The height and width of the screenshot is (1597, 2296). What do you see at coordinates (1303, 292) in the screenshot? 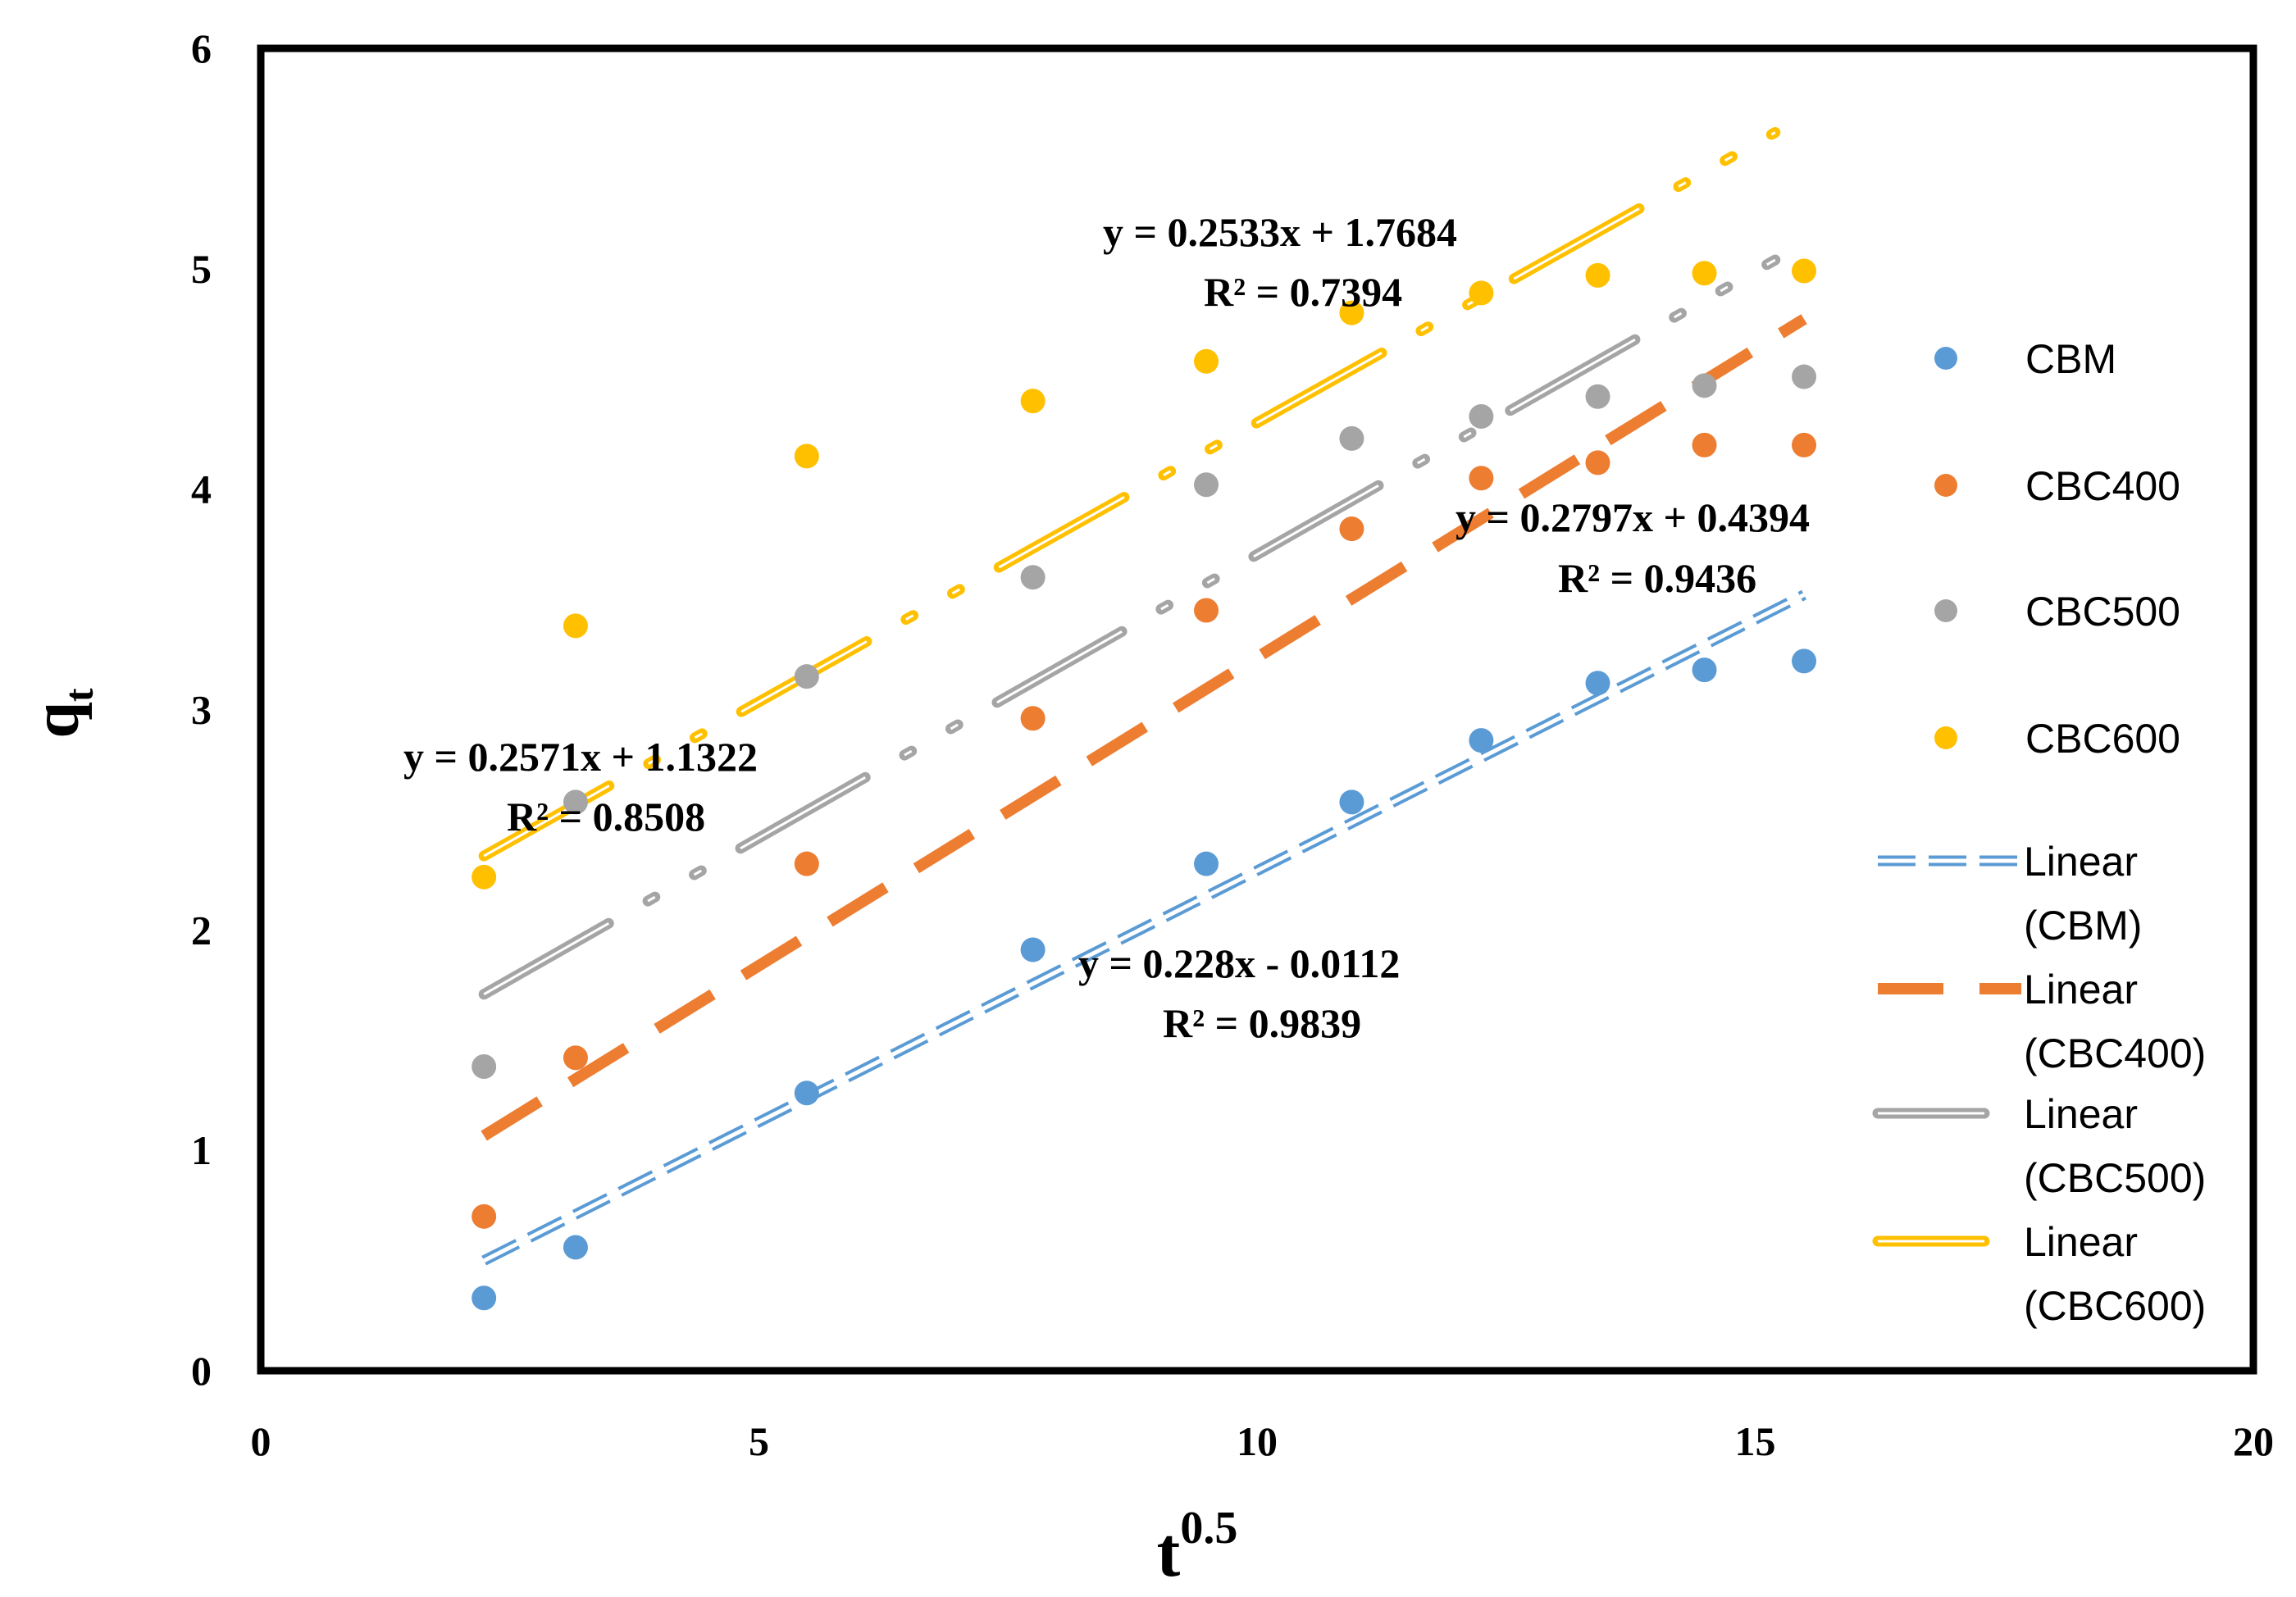
I see `equation-cbc600-r2: R² = 0.7394` at bounding box center [1303, 292].